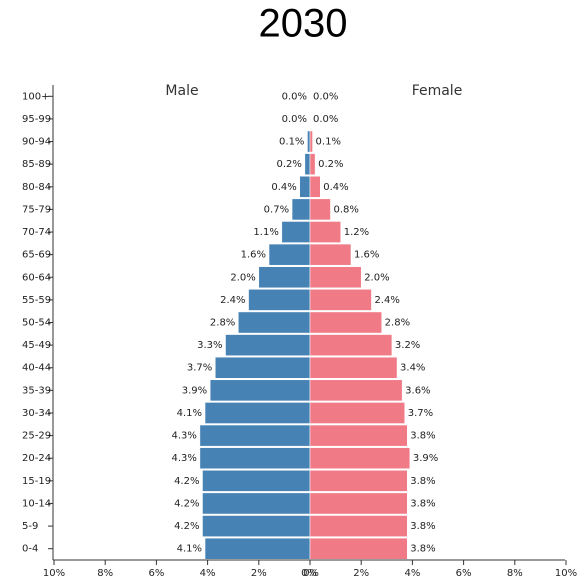  What do you see at coordinates (345, 209) in the screenshot?
I see `value-label: 0.8%` at bounding box center [345, 209].